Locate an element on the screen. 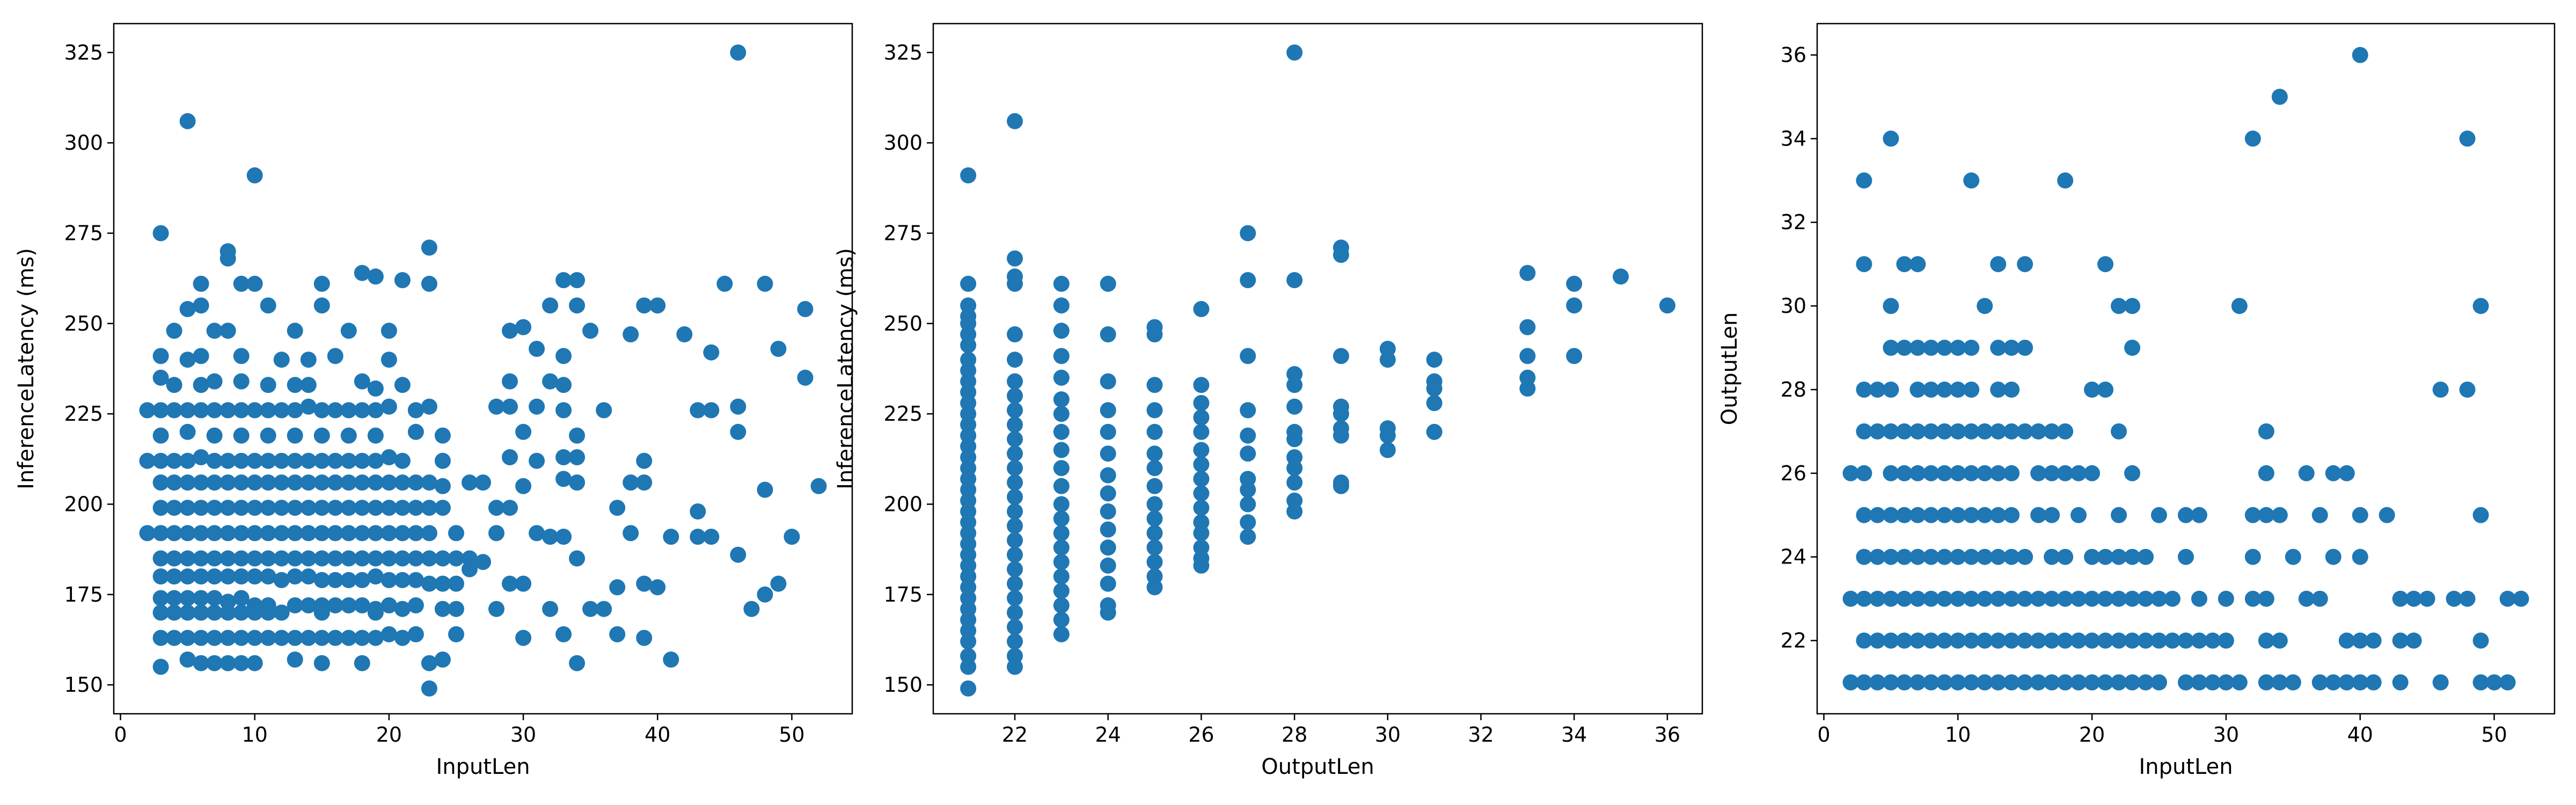 The width and height of the screenshot is (2576, 805). x-tick-label: 30 is located at coordinates (2226, 735).